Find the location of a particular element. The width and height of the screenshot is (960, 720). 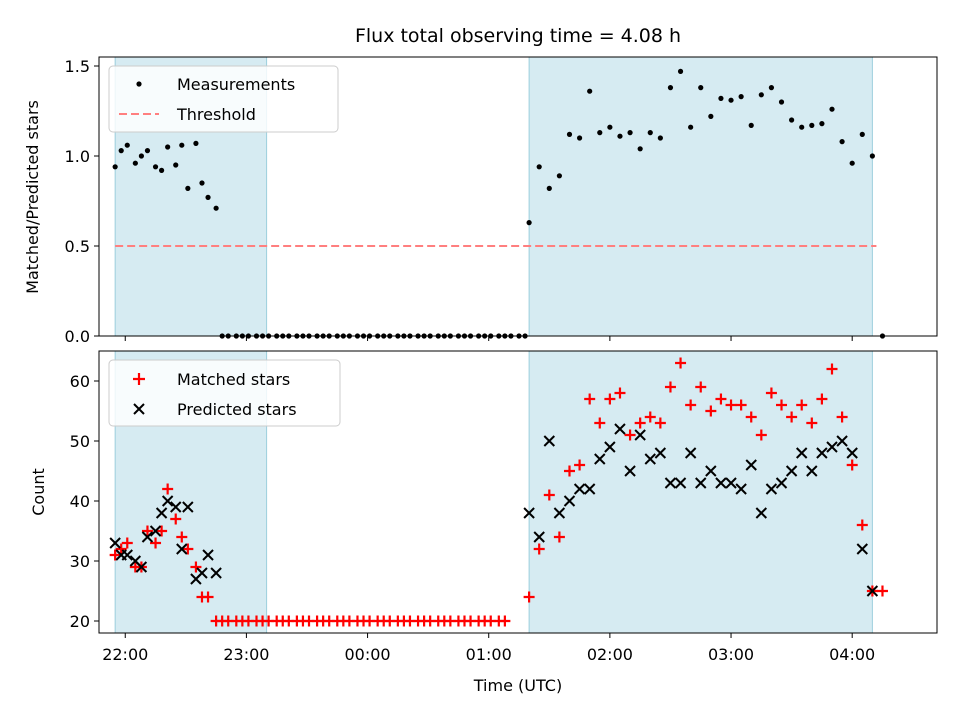

legend-predicted-label: Predicted stars is located at coordinates (237, 409).